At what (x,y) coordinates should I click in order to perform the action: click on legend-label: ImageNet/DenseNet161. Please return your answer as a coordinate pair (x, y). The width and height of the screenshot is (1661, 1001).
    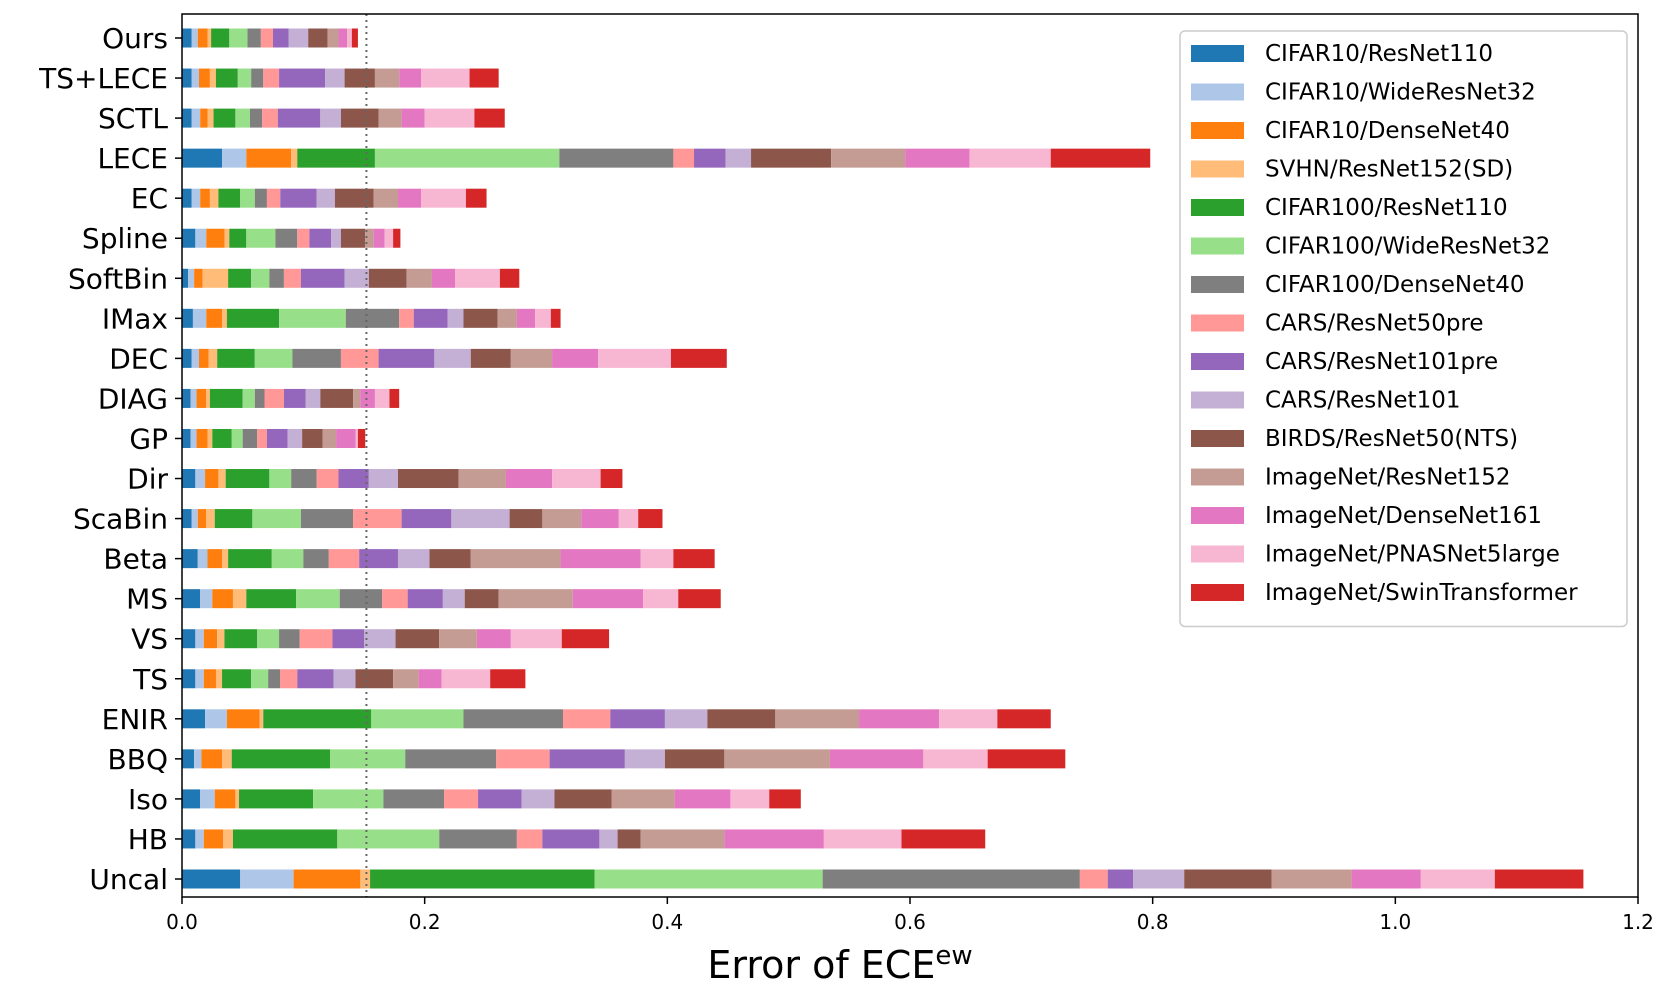
    Looking at the image, I should click on (1403, 516).